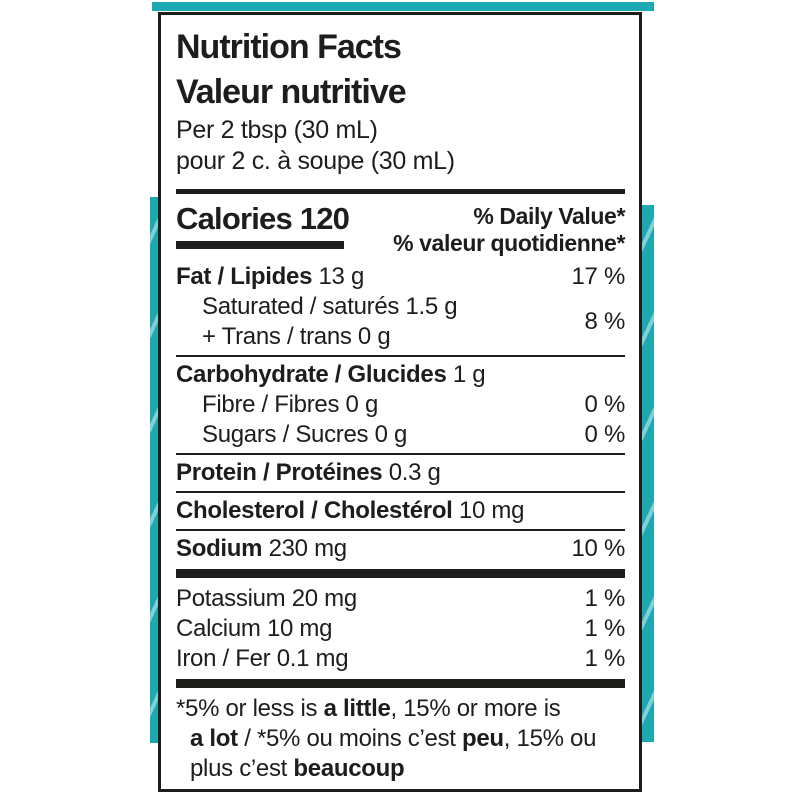  What do you see at coordinates (349, 768) in the screenshot?
I see `footnote-emphasis: beaucoup` at bounding box center [349, 768].